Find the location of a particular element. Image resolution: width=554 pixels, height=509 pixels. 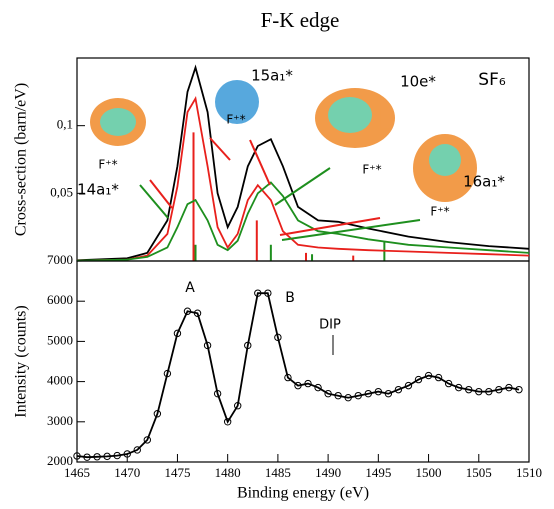

x-tick-label: 1475 is located at coordinates (177, 472).